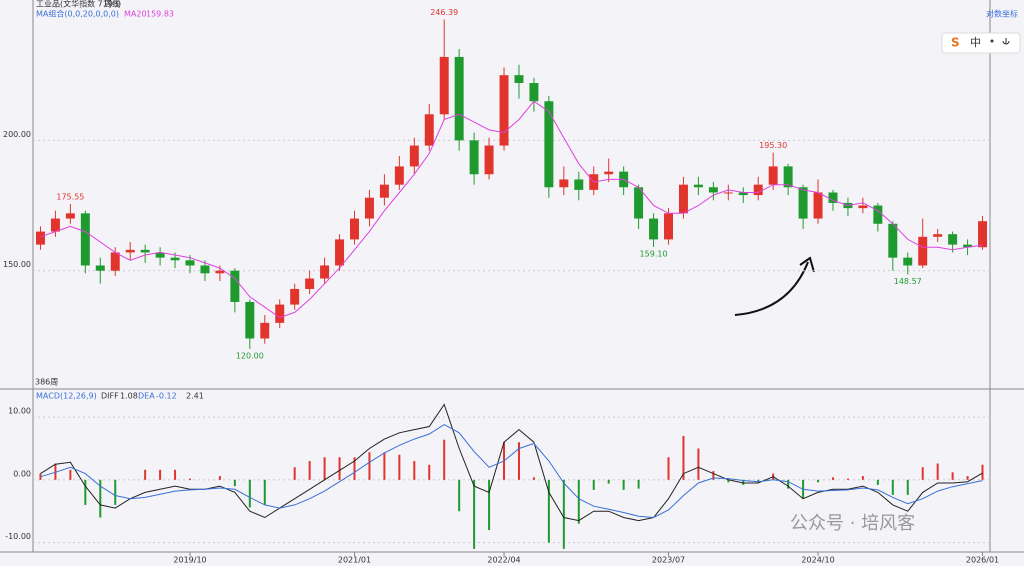  I want to click on watermark: 公众号 · 培风客, so click(852, 523).